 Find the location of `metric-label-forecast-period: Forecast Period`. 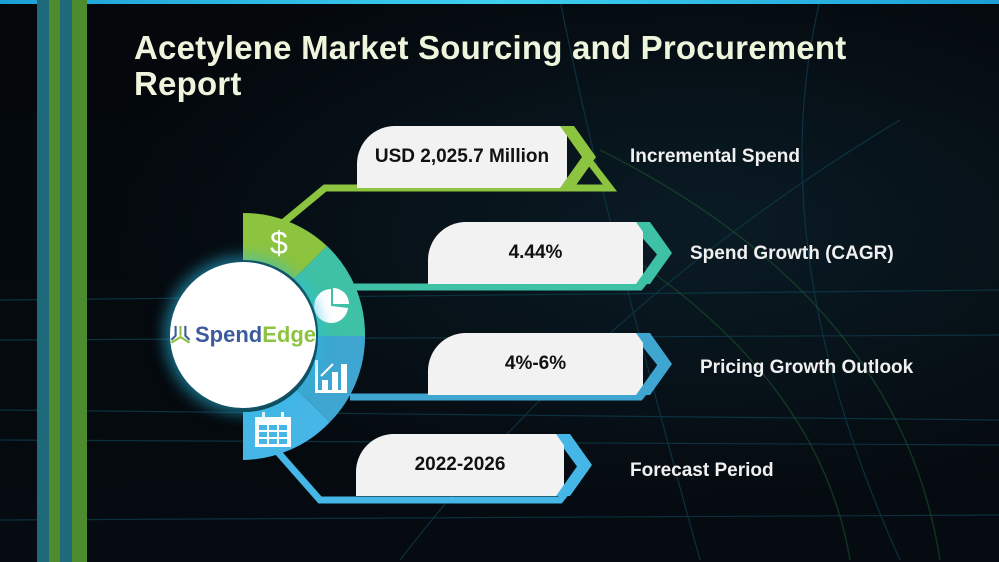

metric-label-forecast-period: Forecast Period is located at coordinates (702, 470).